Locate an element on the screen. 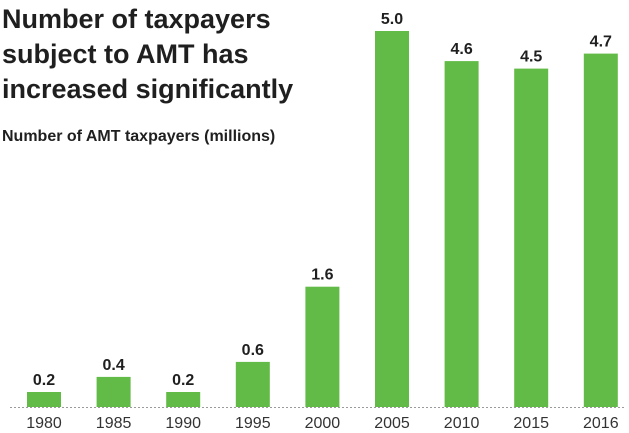  bar-1990 is located at coordinates (183, 399).